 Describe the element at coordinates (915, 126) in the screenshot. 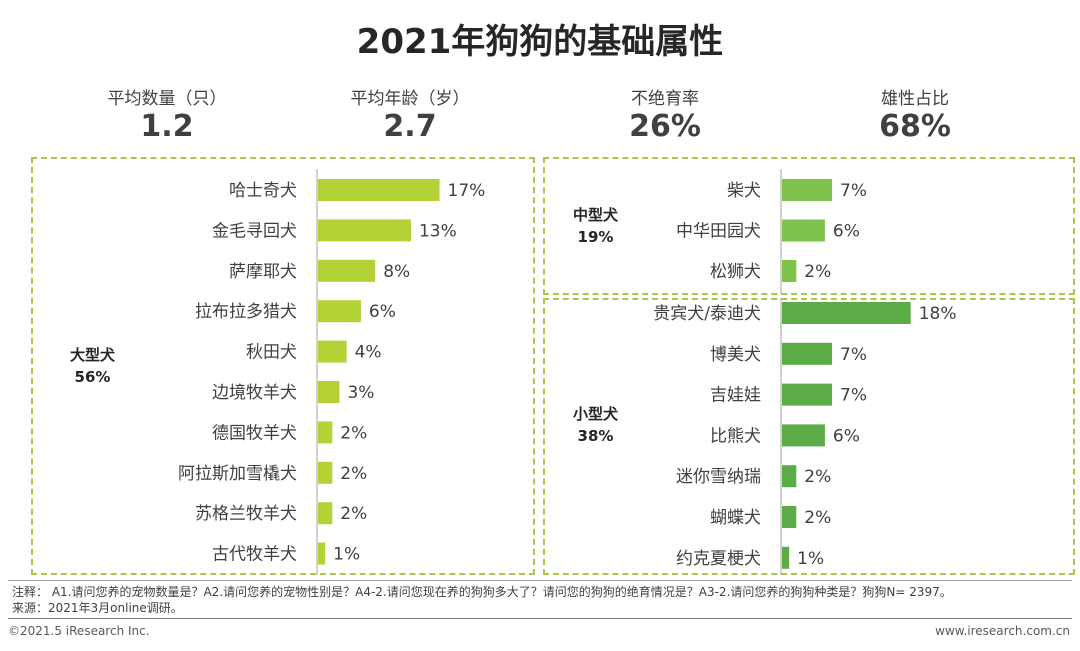

I see `stat-value: 68%` at that location.